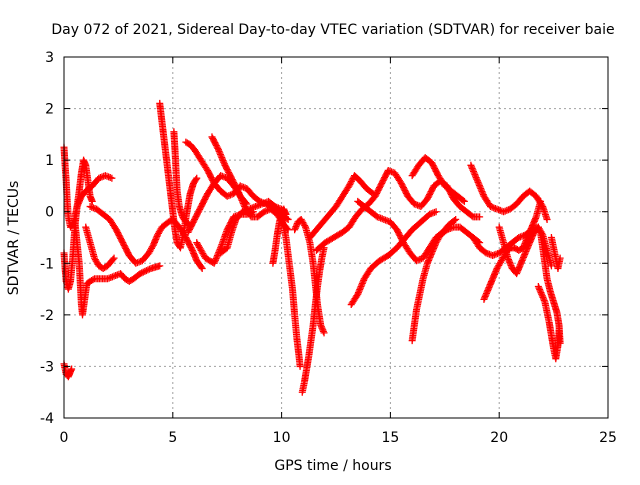 The height and width of the screenshot is (485, 640). I want to click on x-tick-label: 0, so click(64, 438).